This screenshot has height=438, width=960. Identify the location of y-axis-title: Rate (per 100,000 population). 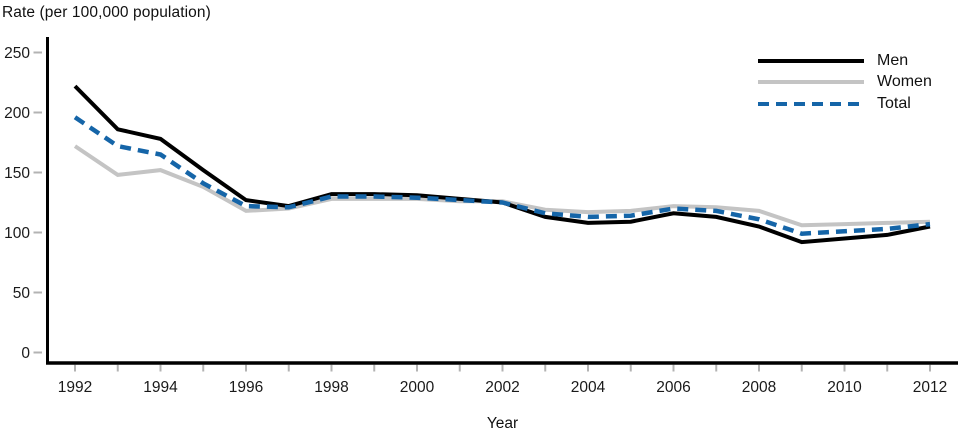
(106, 12).